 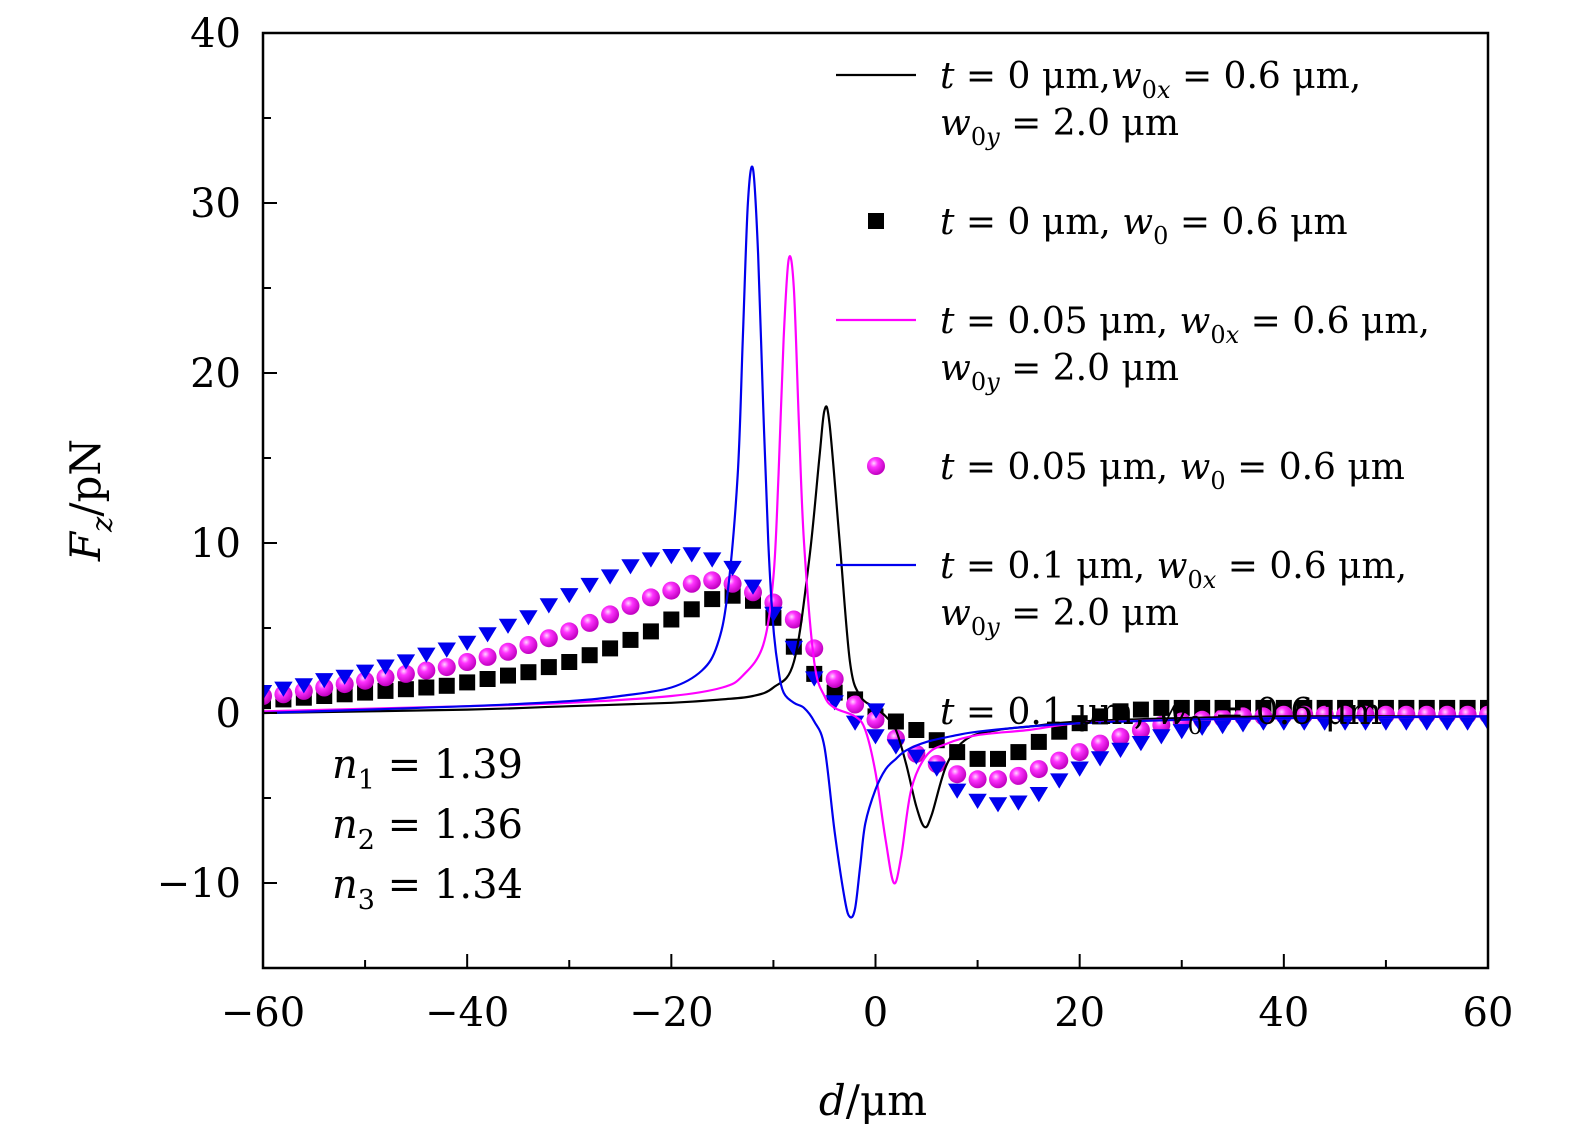 I want to click on legend-label: t = 0.05 μm, w0 = 0.6 μm, so click(x=1172, y=471).